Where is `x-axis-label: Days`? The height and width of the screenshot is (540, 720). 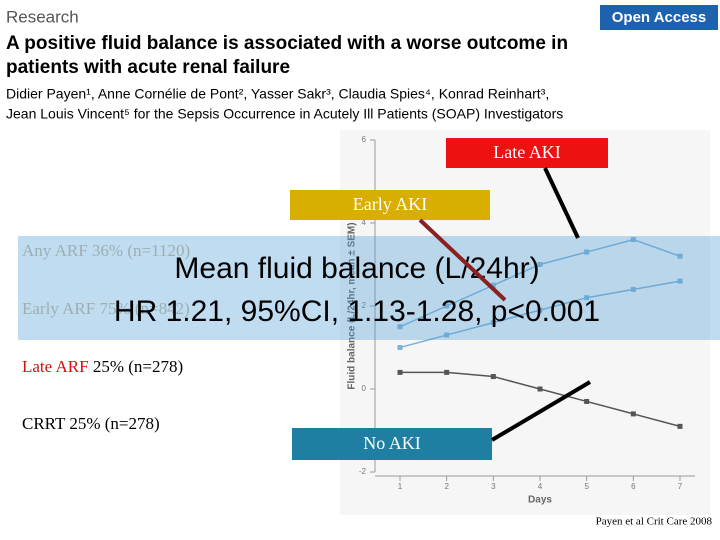 x-axis-label: Days is located at coordinates (540, 500).